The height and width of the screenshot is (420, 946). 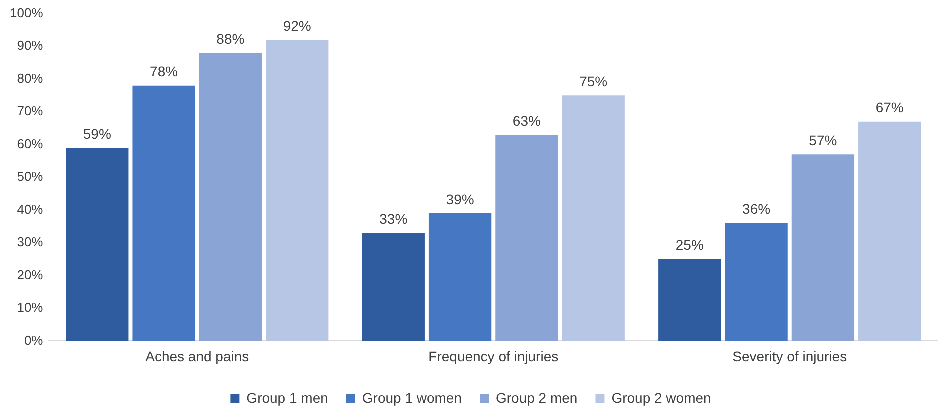 I want to click on data-label: 25%, so click(x=690, y=245).